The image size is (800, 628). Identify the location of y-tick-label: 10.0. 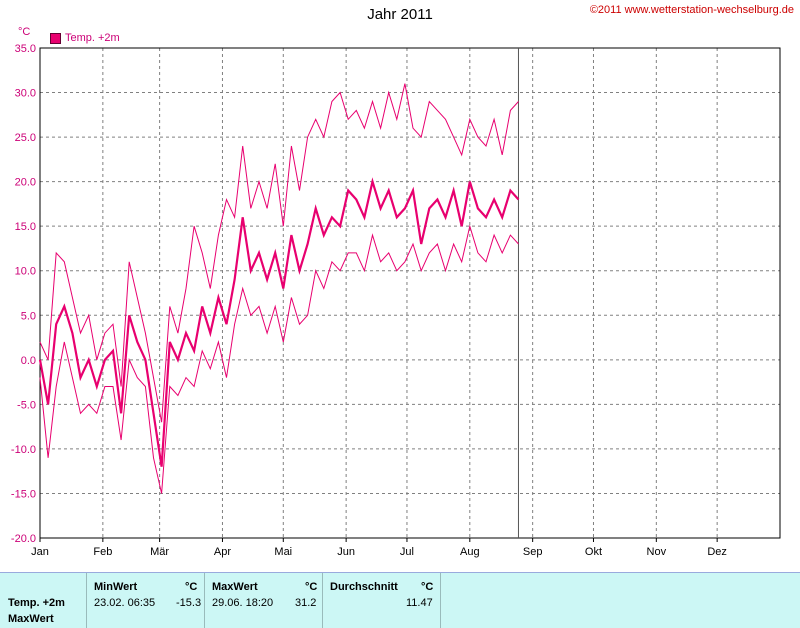
(25, 272).